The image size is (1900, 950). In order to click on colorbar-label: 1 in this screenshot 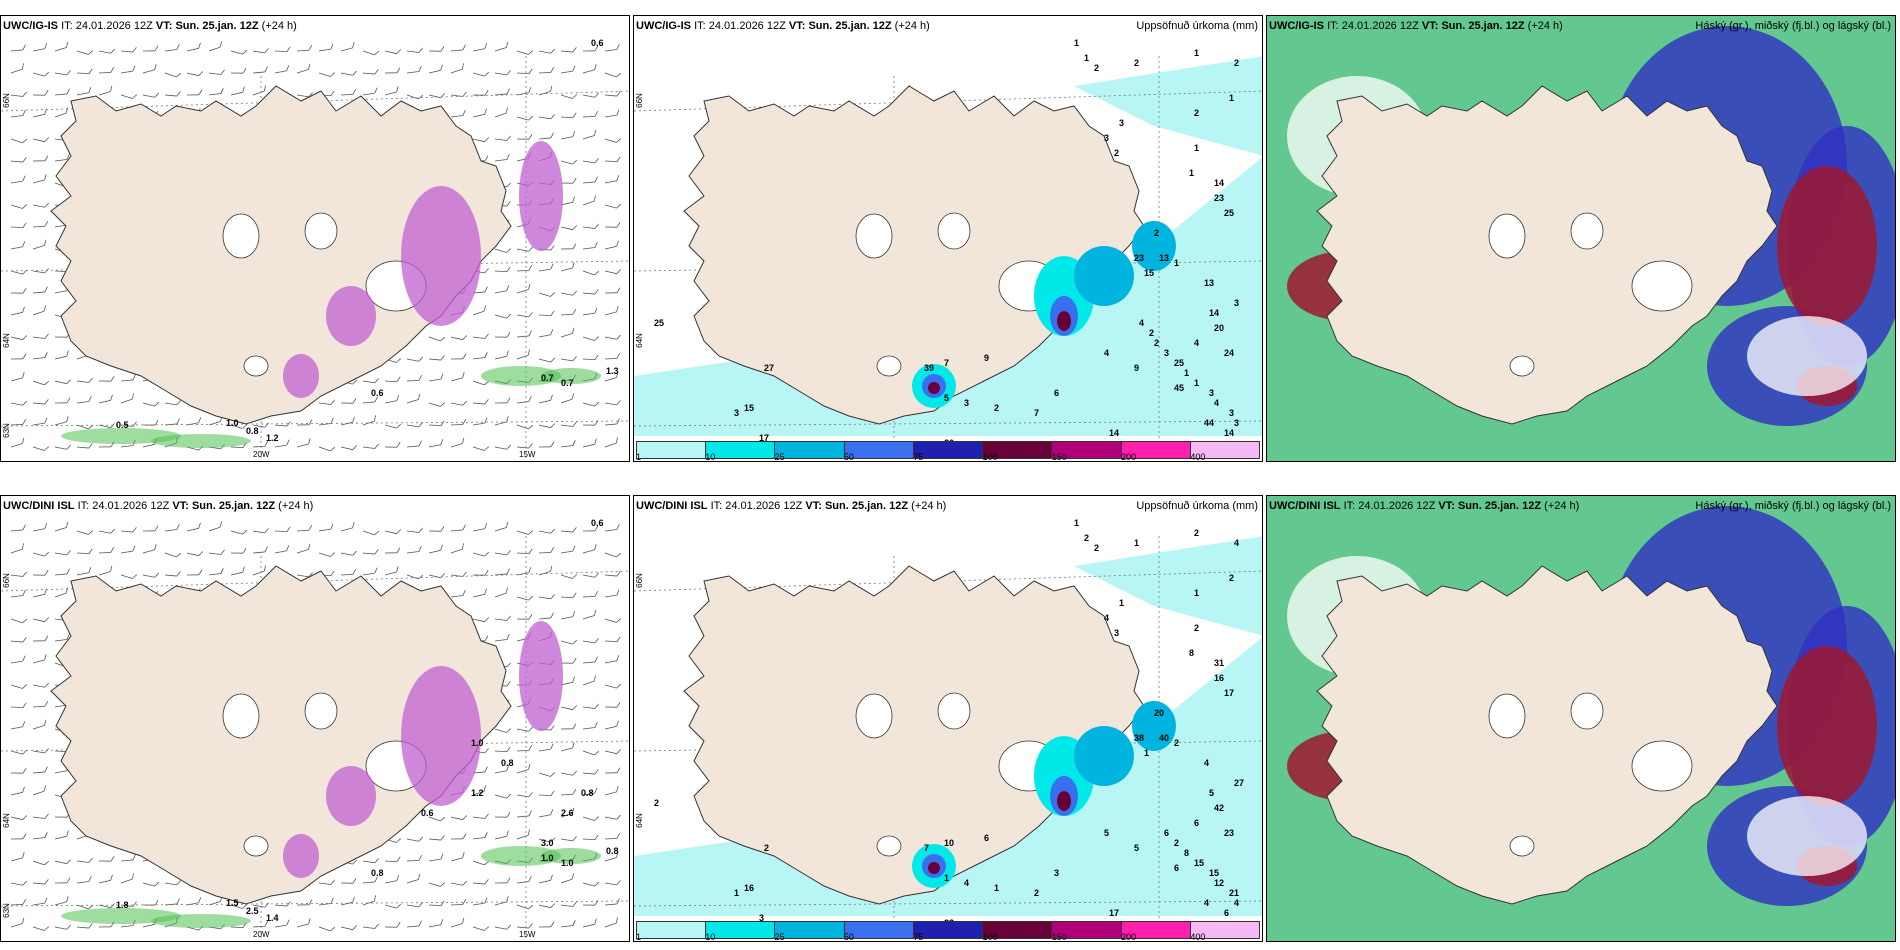, I will do `click(639, 937)`.